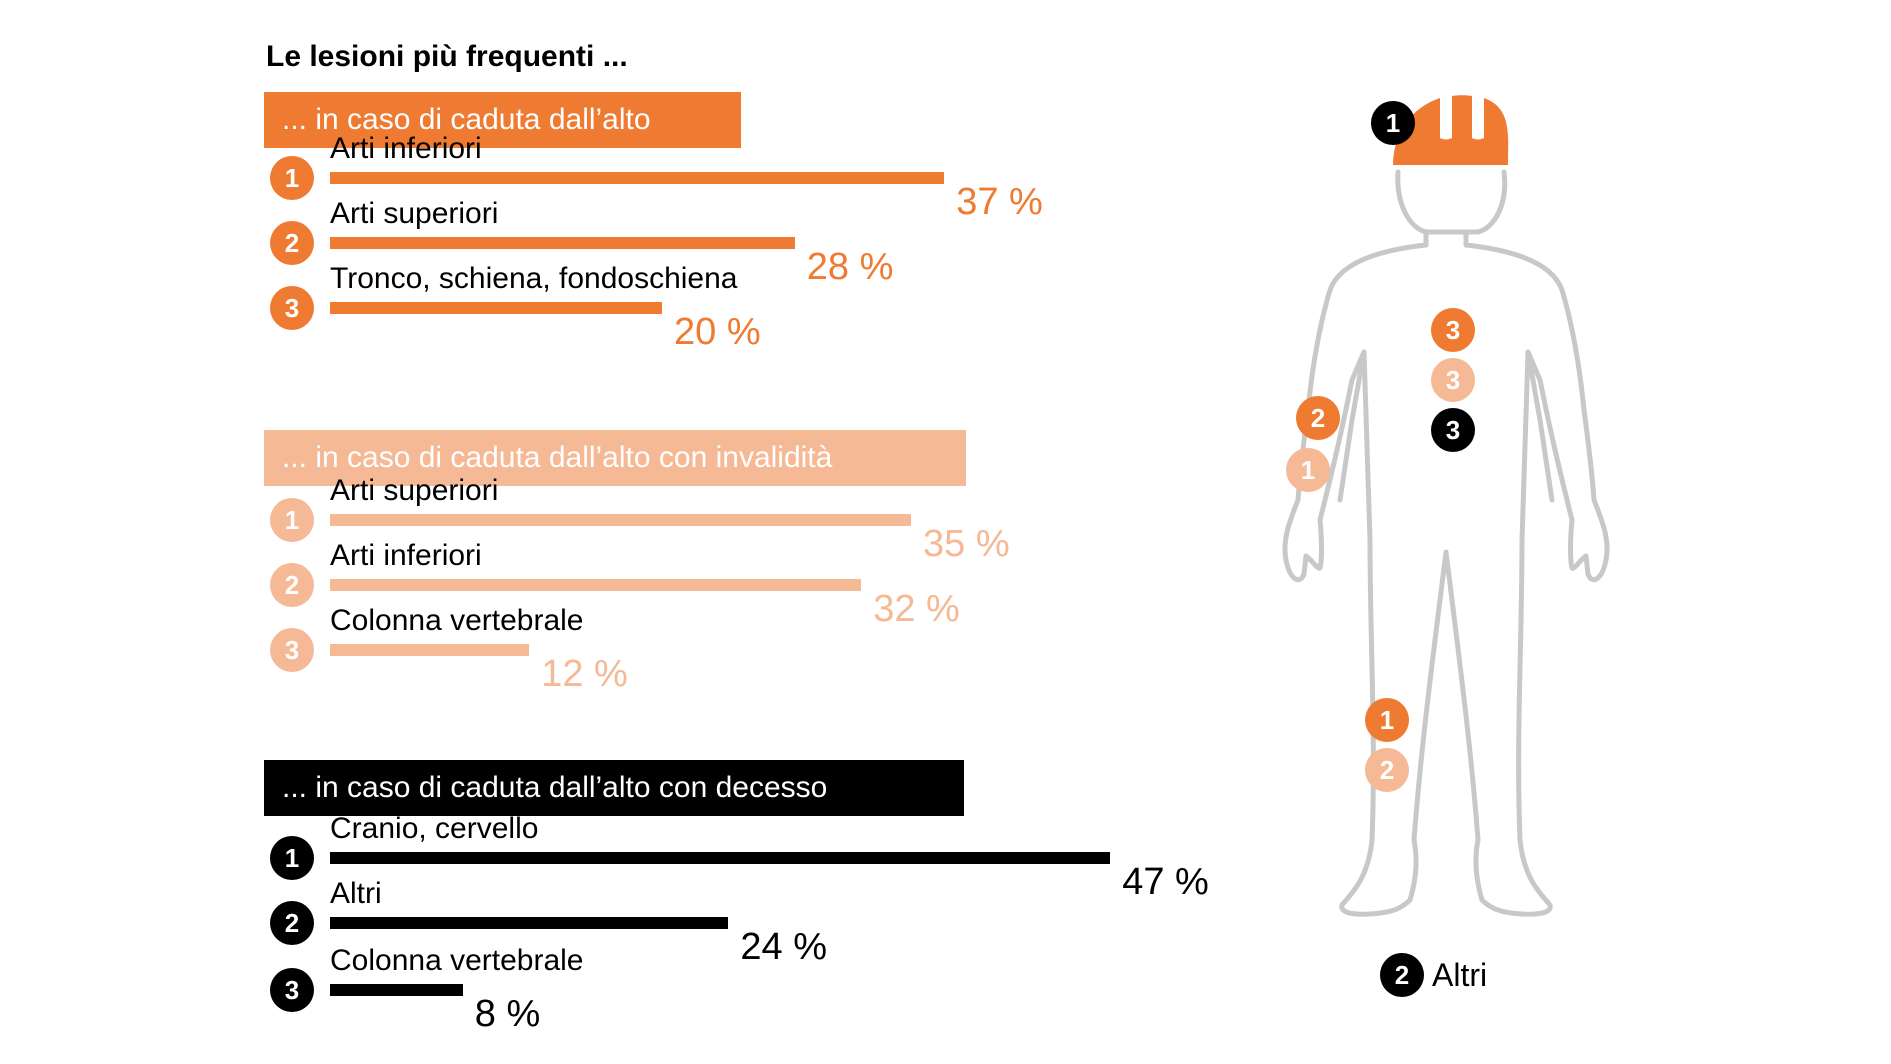 The image size is (1891, 1064). Describe the element at coordinates (1446, 573) in the screenshot. I see `body-outline` at that location.